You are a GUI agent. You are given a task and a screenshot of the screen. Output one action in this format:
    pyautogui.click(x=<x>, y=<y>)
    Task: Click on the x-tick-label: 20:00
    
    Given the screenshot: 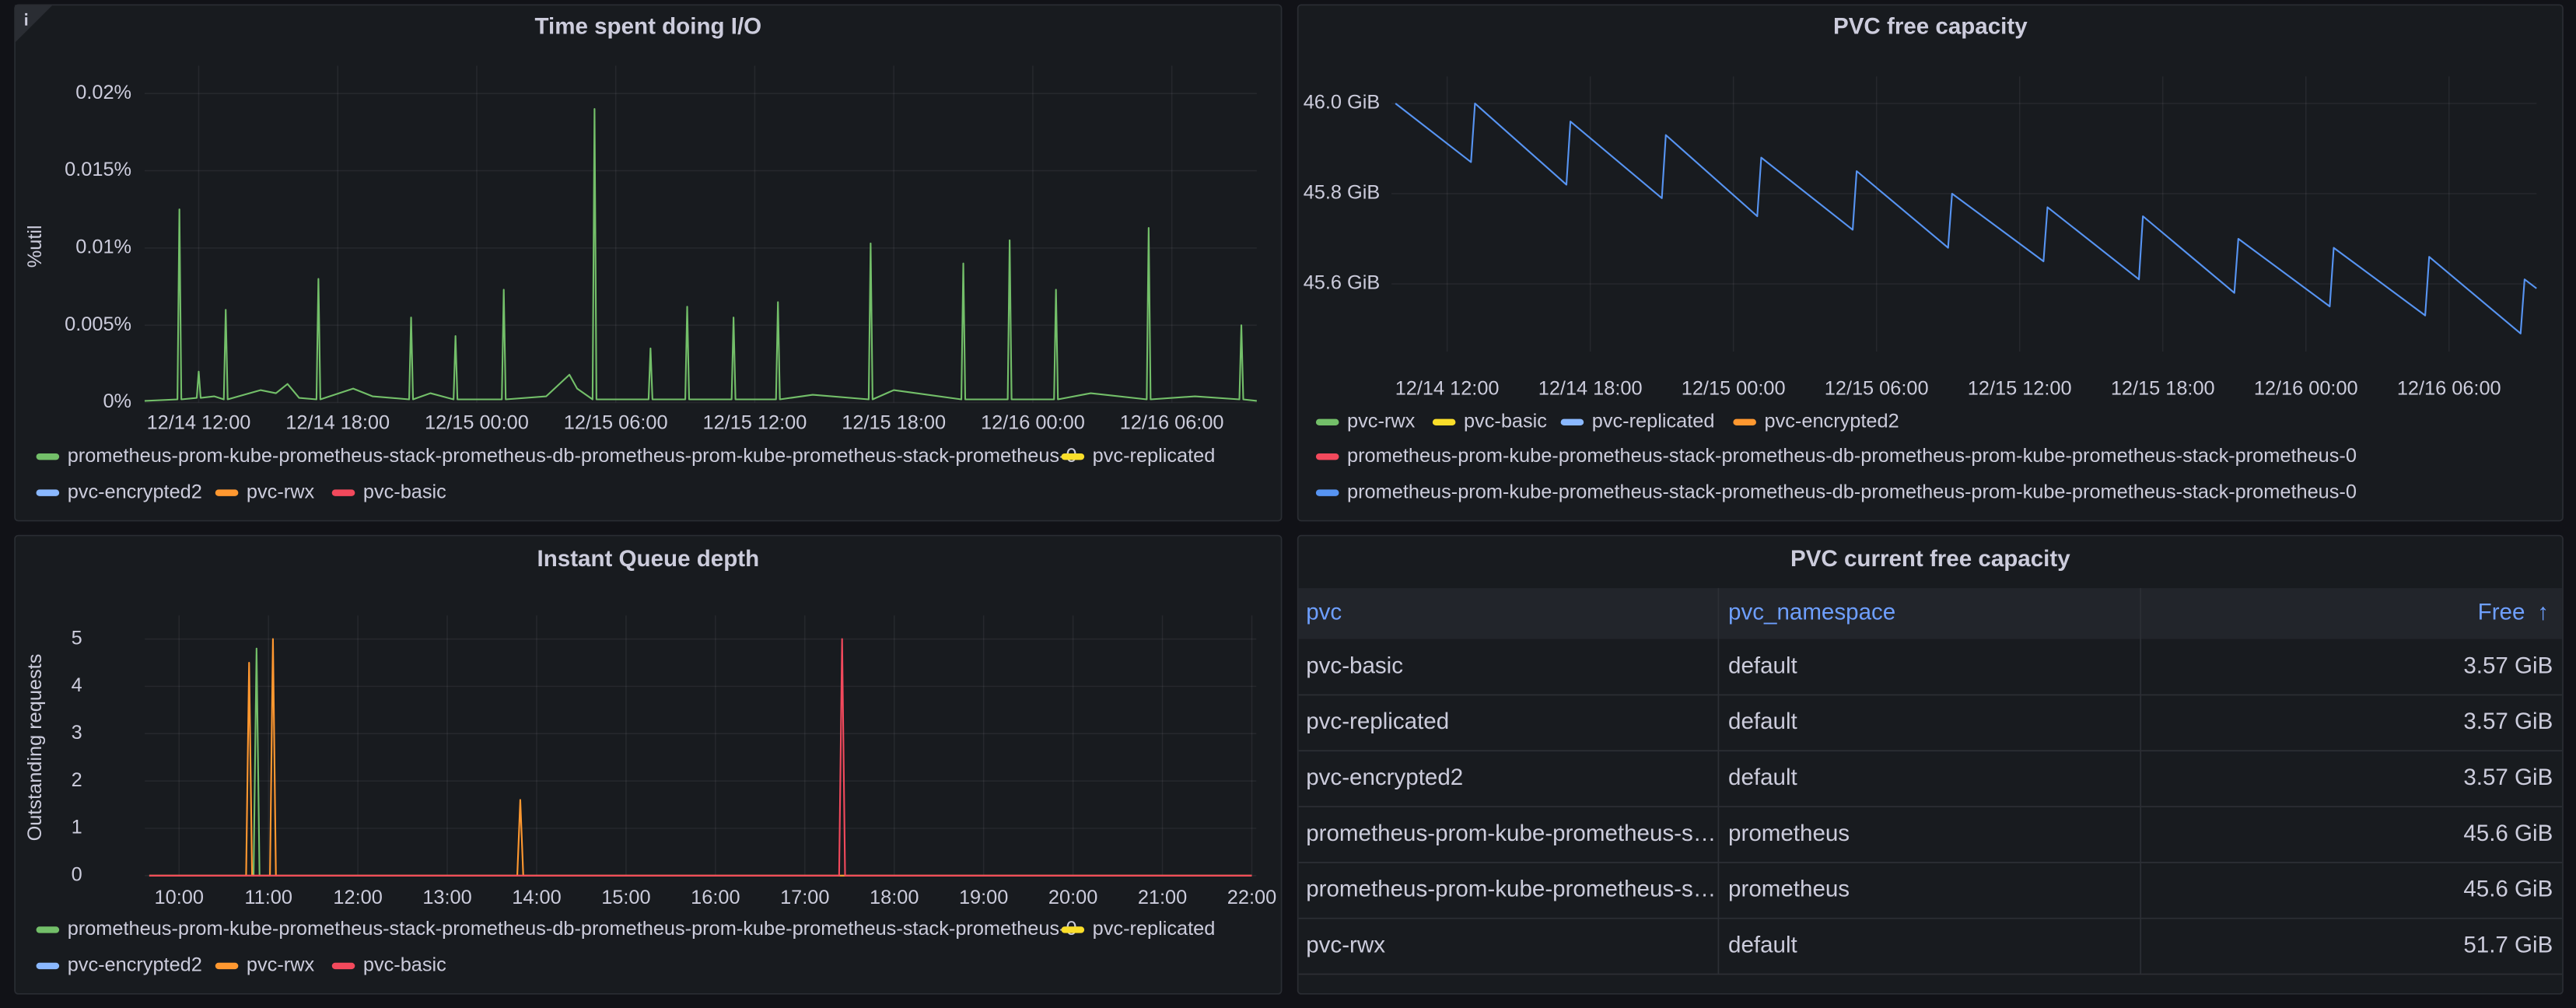 What is the action you would take?
    pyautogui.click(x=1073, y=898)
    